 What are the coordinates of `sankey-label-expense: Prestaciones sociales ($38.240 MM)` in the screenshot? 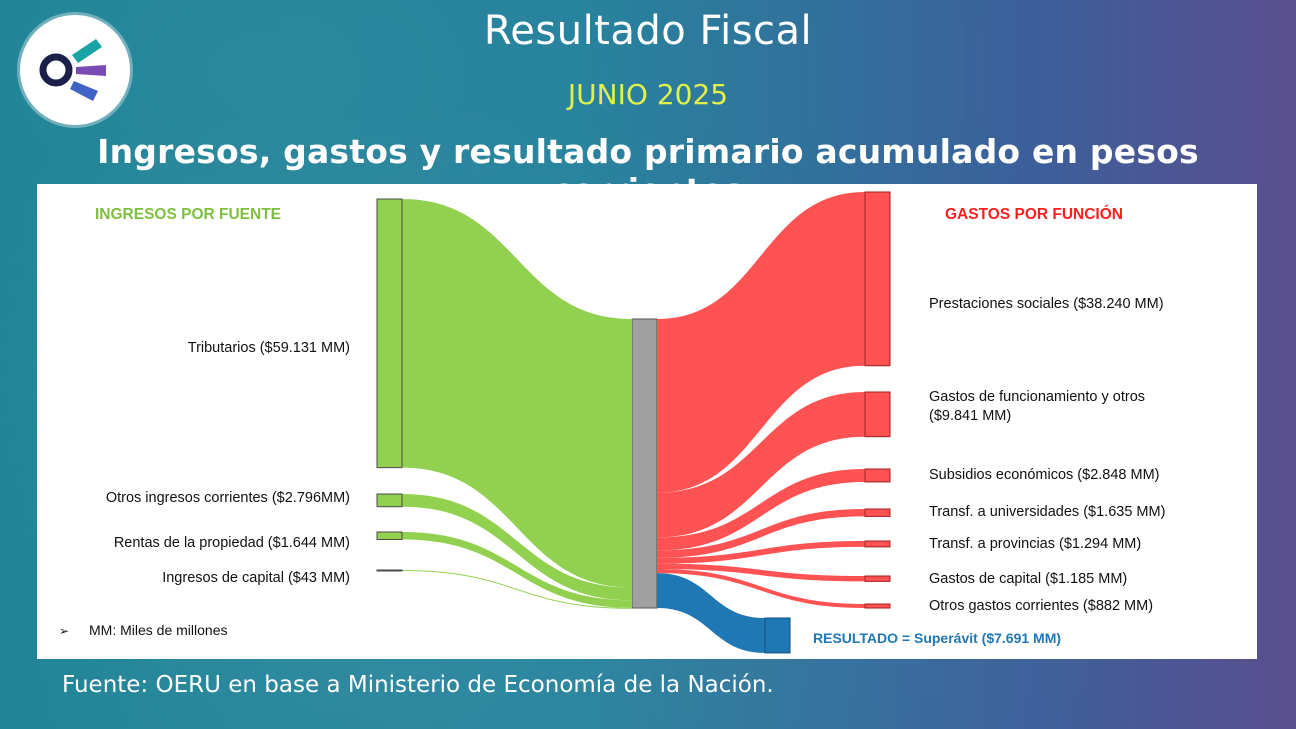 It's located at (1046, 304).